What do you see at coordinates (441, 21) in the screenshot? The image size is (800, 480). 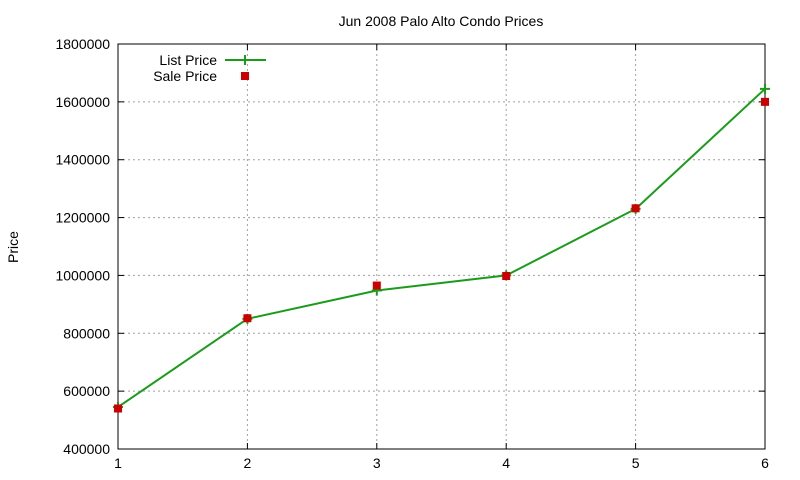 I see `chart-title: Jun 2008 Palo Alto Condo Prices` at bounding box center [441, 21].